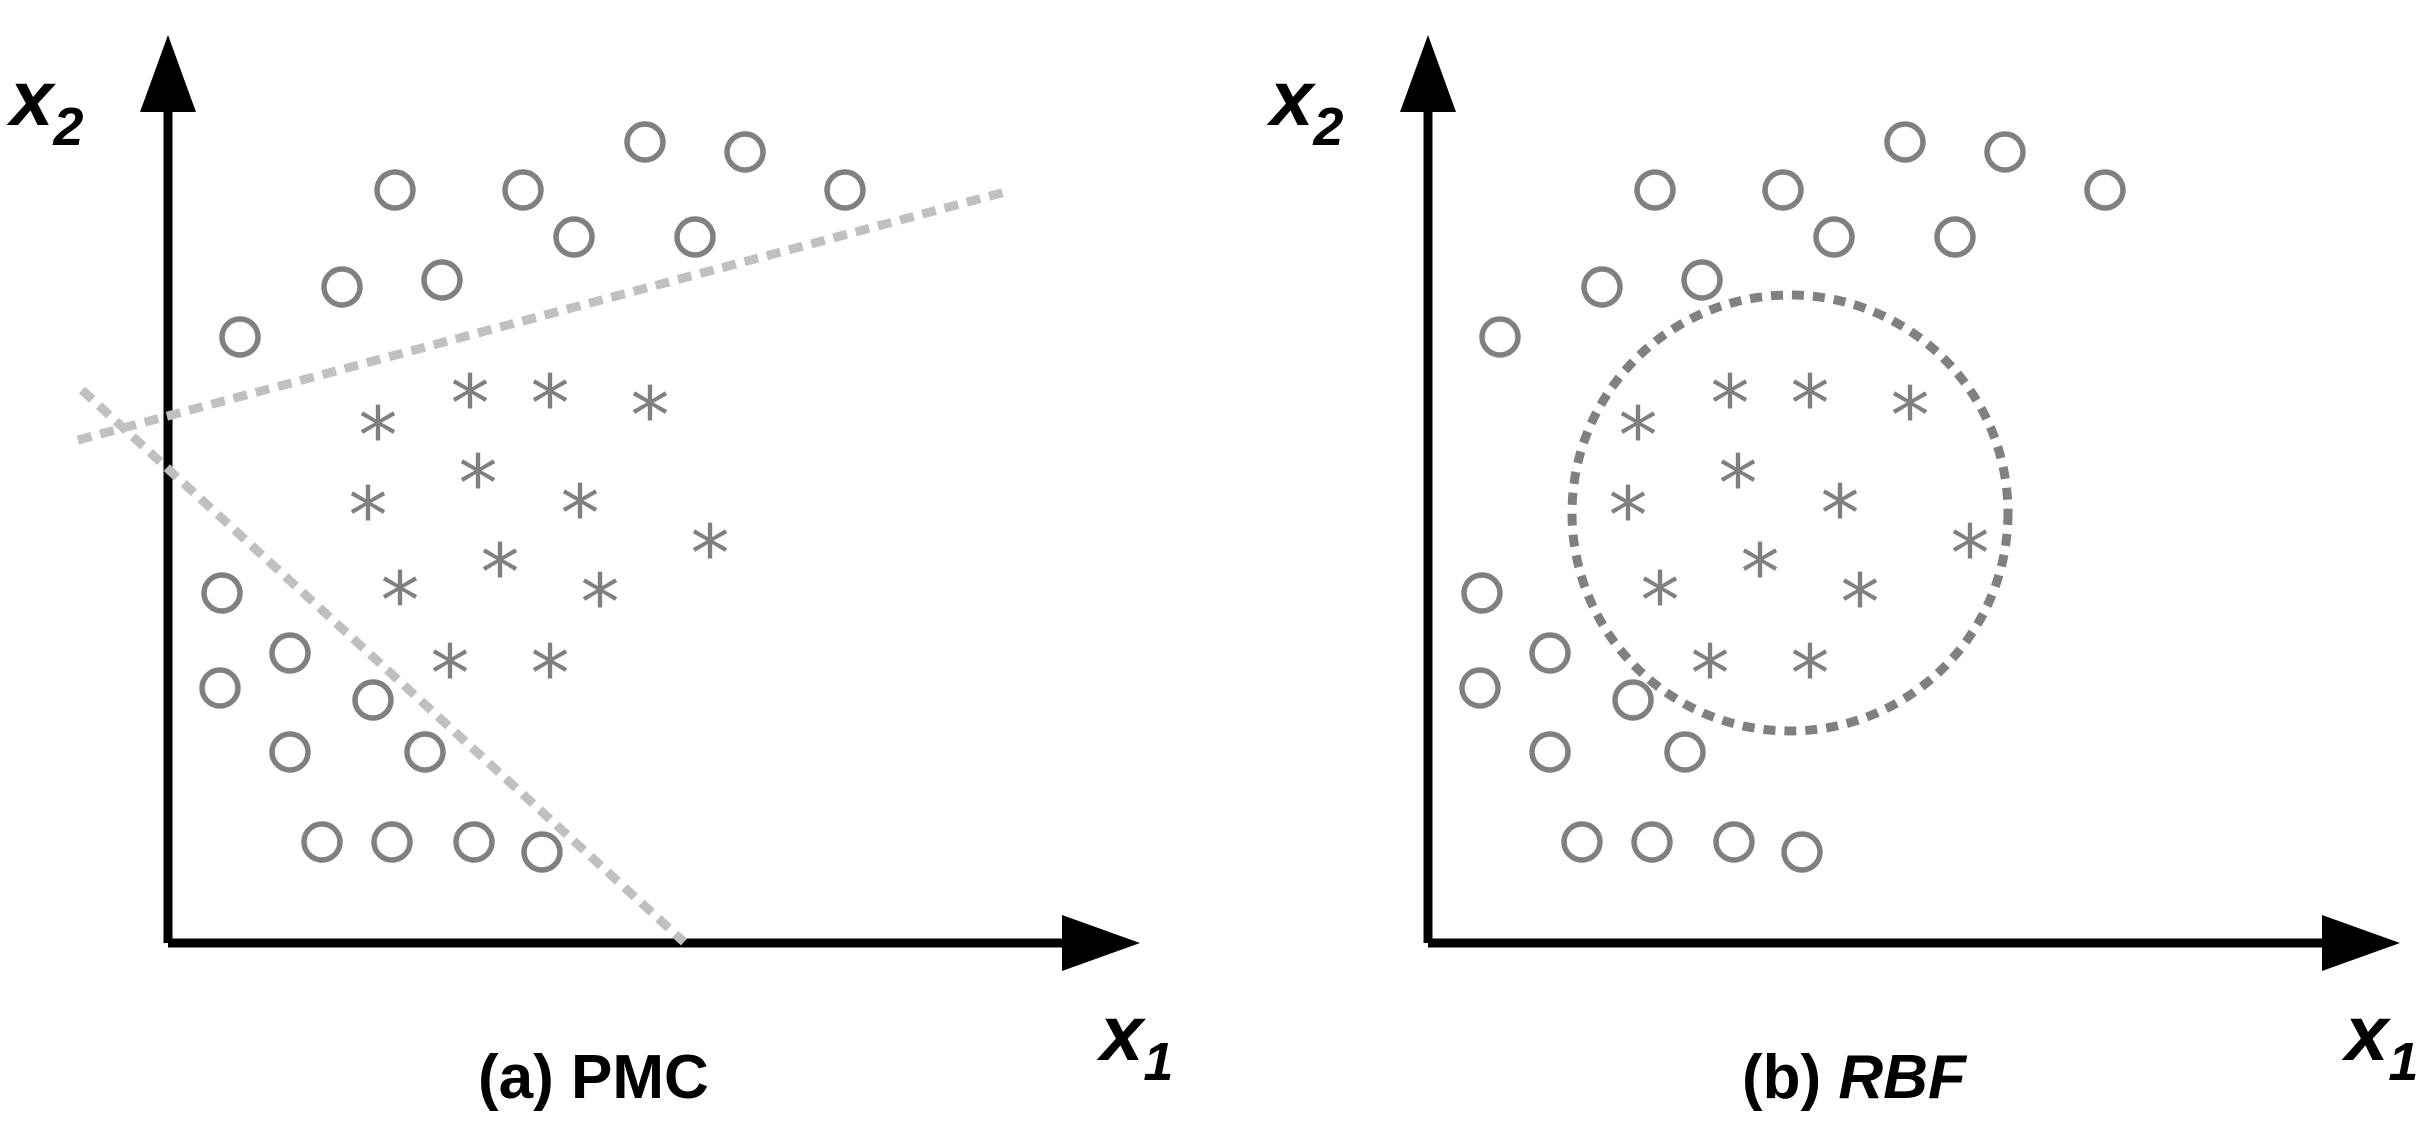  Describe the element at coordinates (593, 1077) in the screenshot. I see `panel-a-caption: (a) PMC` at that location.